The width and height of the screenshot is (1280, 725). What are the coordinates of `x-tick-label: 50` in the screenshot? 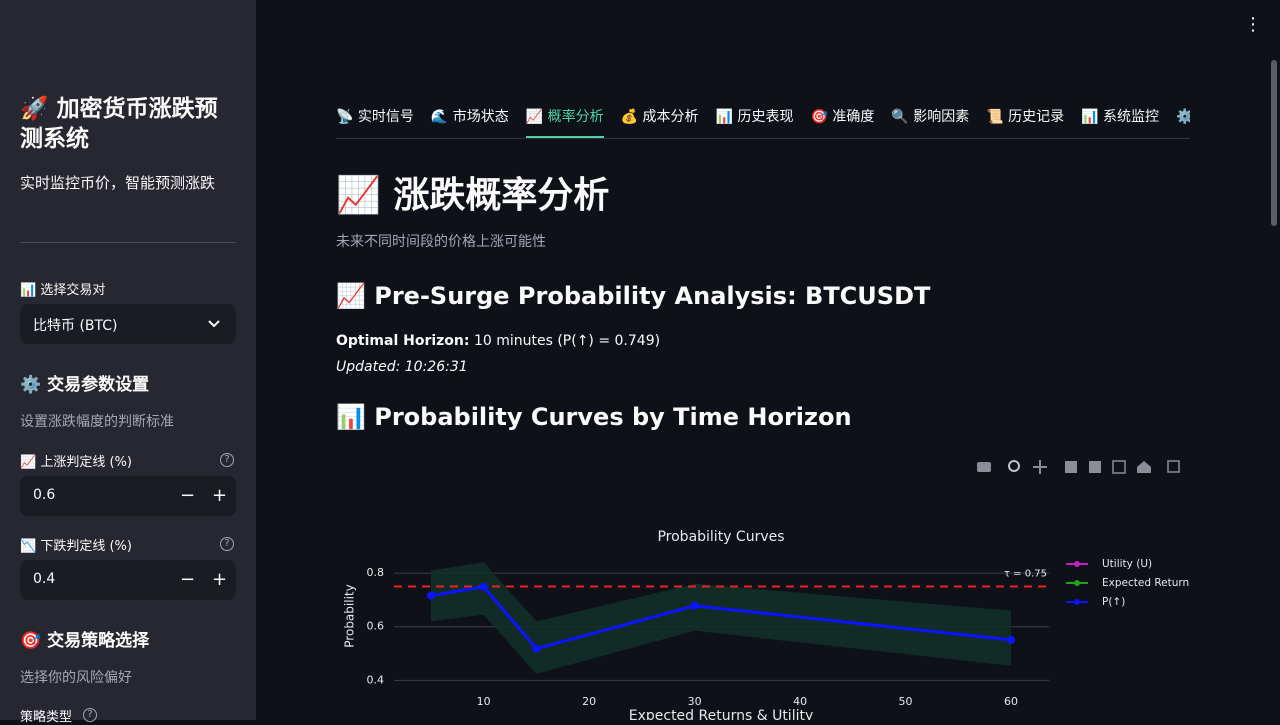 It's located at (906, 701).